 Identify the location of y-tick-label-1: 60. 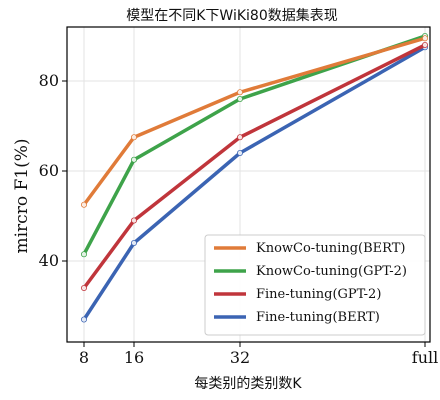
(49, 170).